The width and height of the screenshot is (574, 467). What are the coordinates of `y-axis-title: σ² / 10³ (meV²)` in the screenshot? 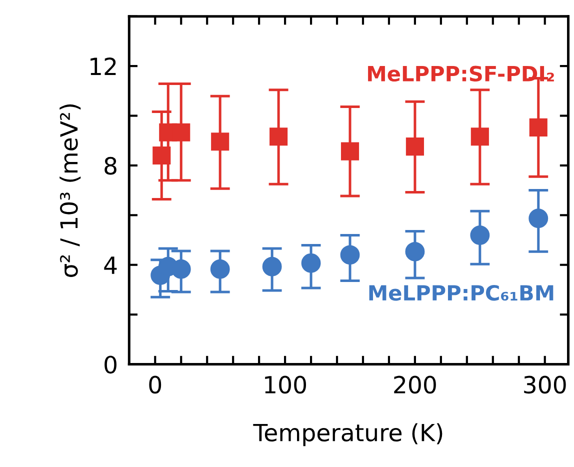 It's located at (70, 190).